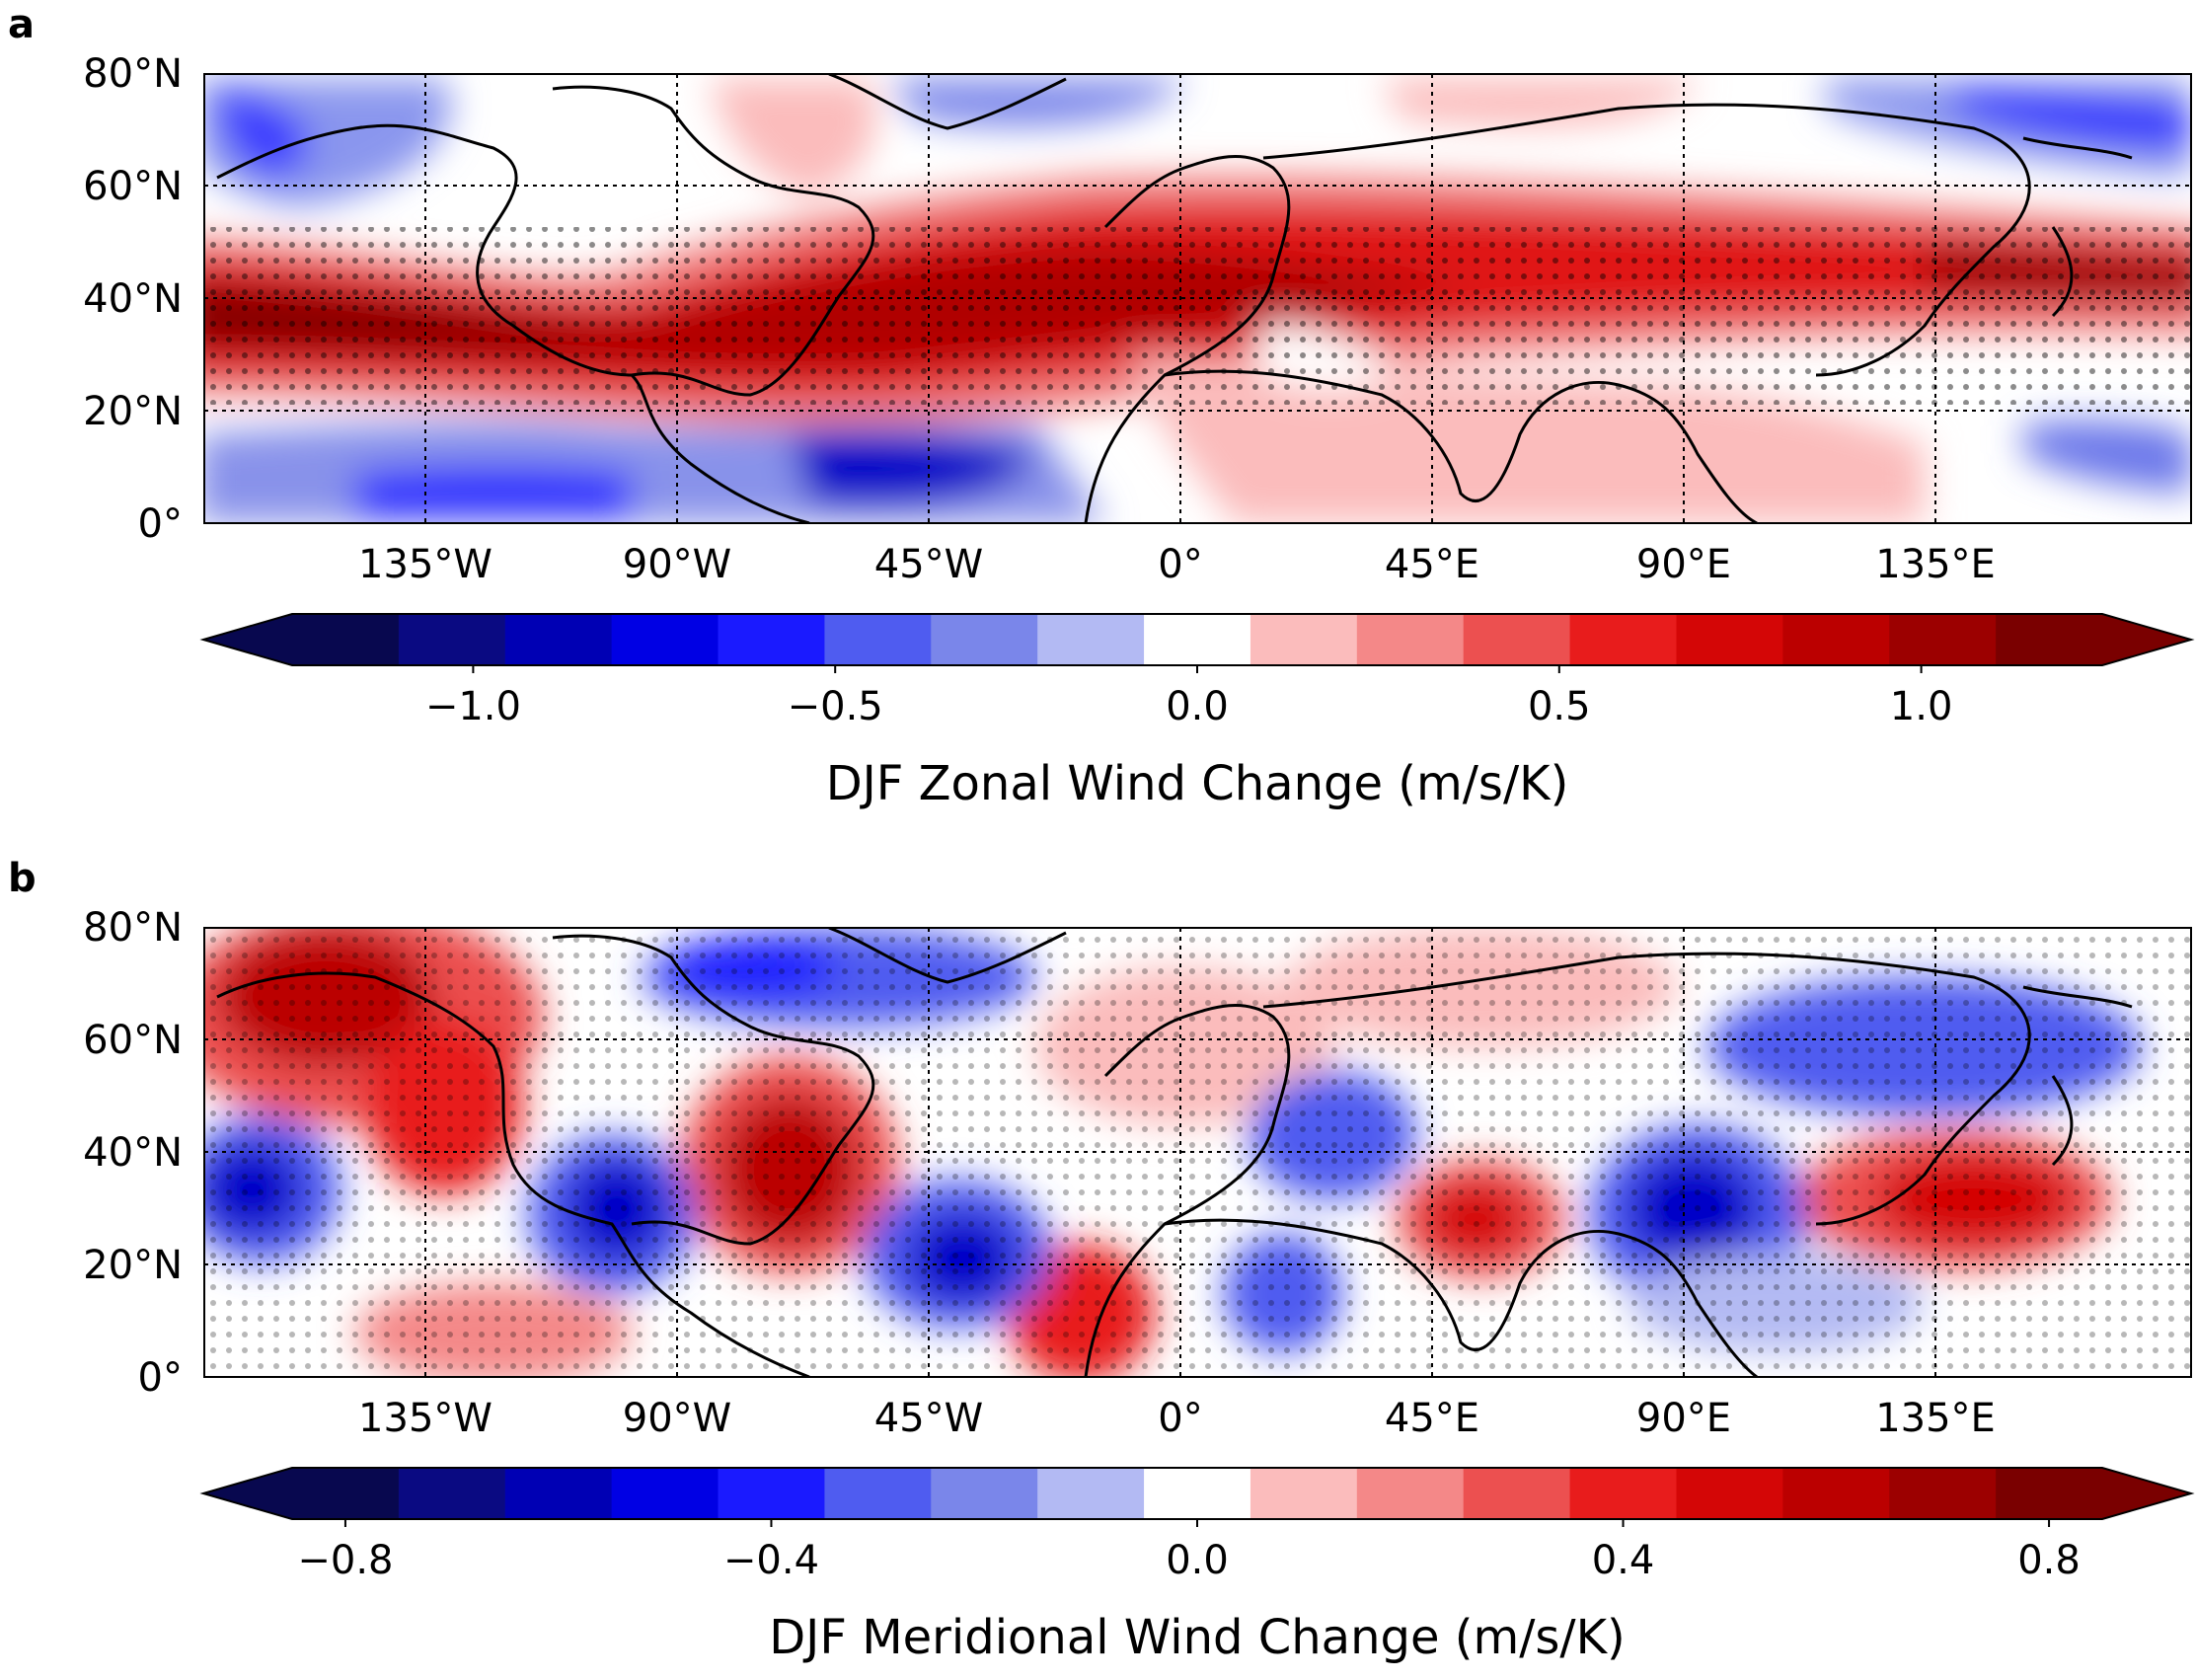 The image size is (2196, 1680). I want to click on colorbar-ticks: −1.0 −0.5 0.0 0.5 1.0, so click(1189, 706).